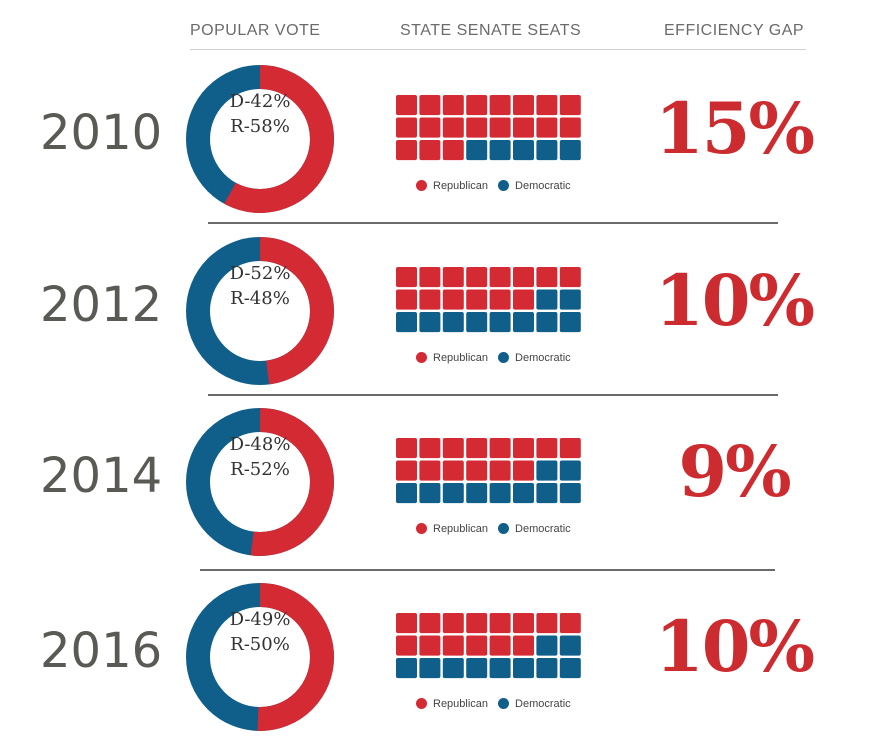  Describe the element at coordinates (101, 651) in the screenshot. I see `year-label: 2016` at that location.